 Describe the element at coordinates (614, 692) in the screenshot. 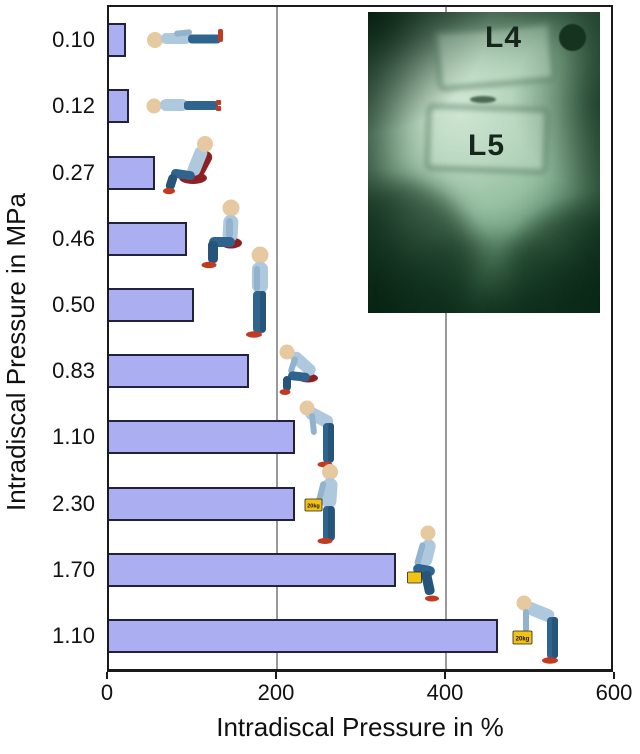

I see `x-tick-label: 600` at that location.